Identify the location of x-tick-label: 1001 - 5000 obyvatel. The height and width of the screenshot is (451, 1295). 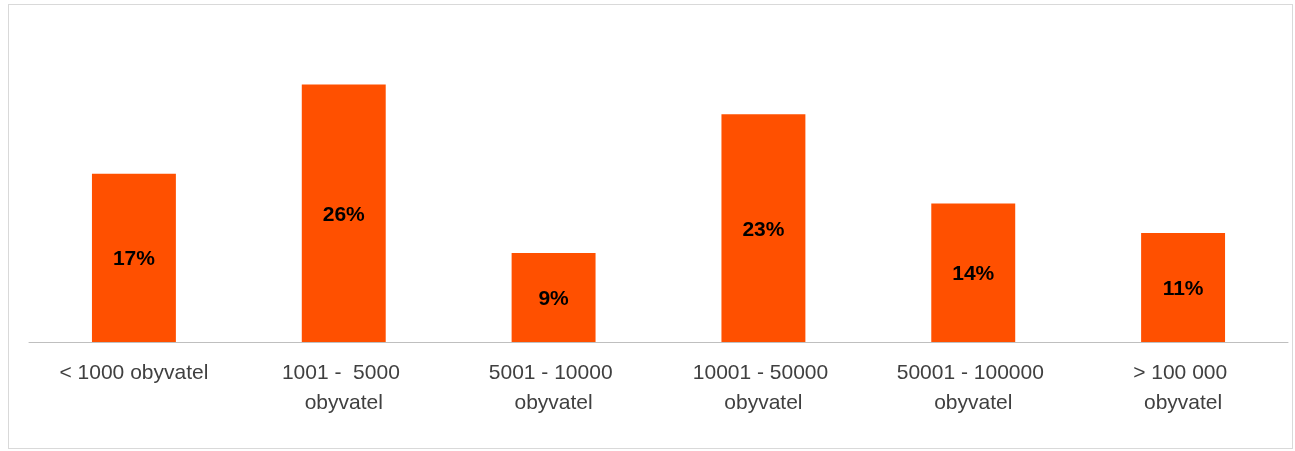
(343, 386).